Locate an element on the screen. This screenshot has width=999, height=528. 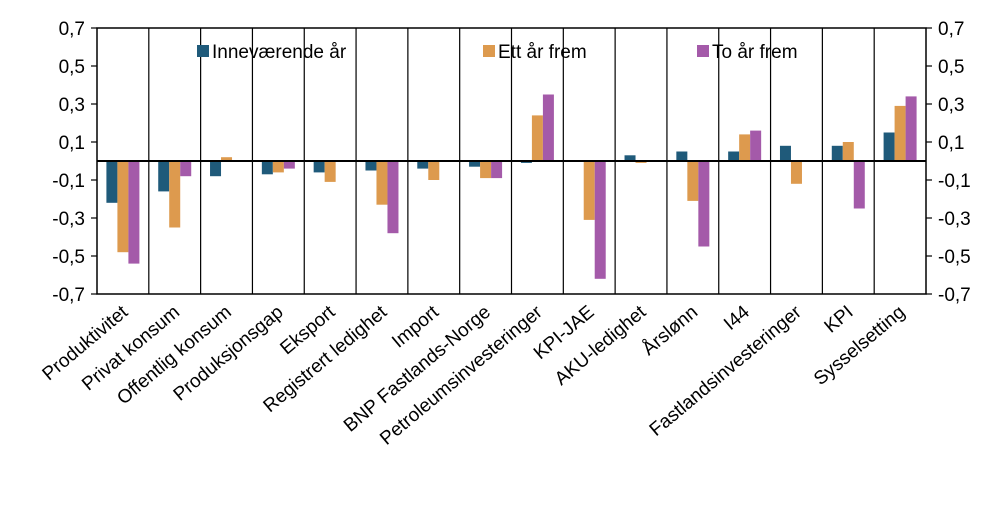
y-tick-label-left: 0,5 is located at coordinates (72, 67).